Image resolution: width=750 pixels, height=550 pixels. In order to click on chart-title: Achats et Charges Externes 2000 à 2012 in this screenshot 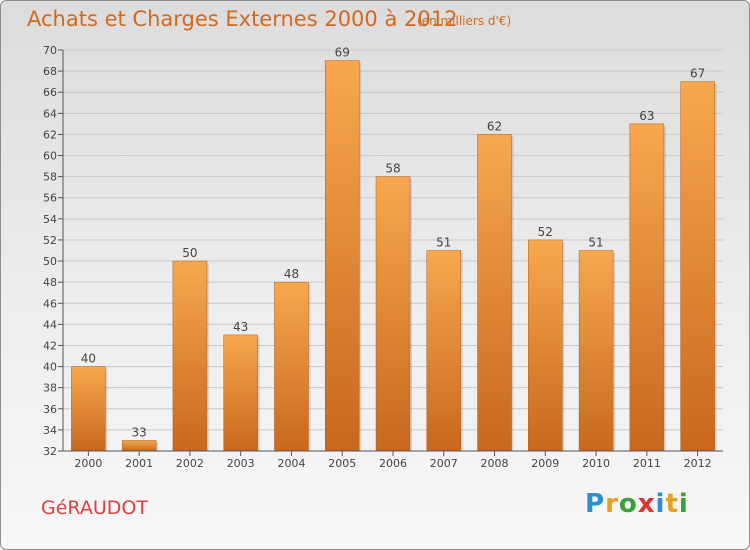, I will do `click(242, 19)`.